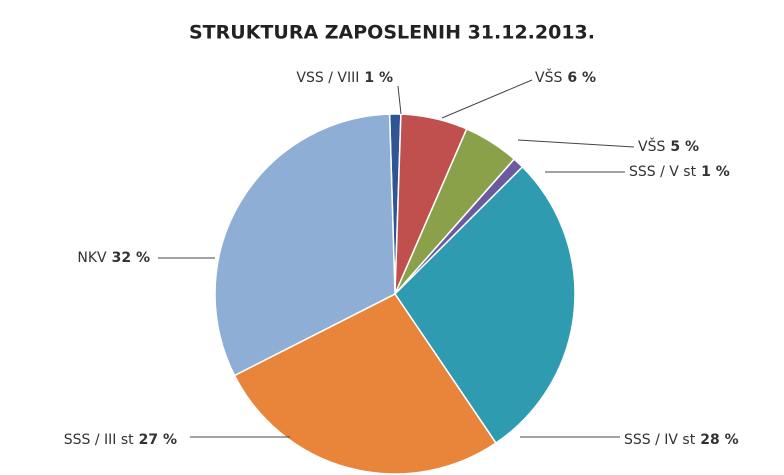  I want to click on slice-label: SSS / IV st 28 %, so click(681, 440).